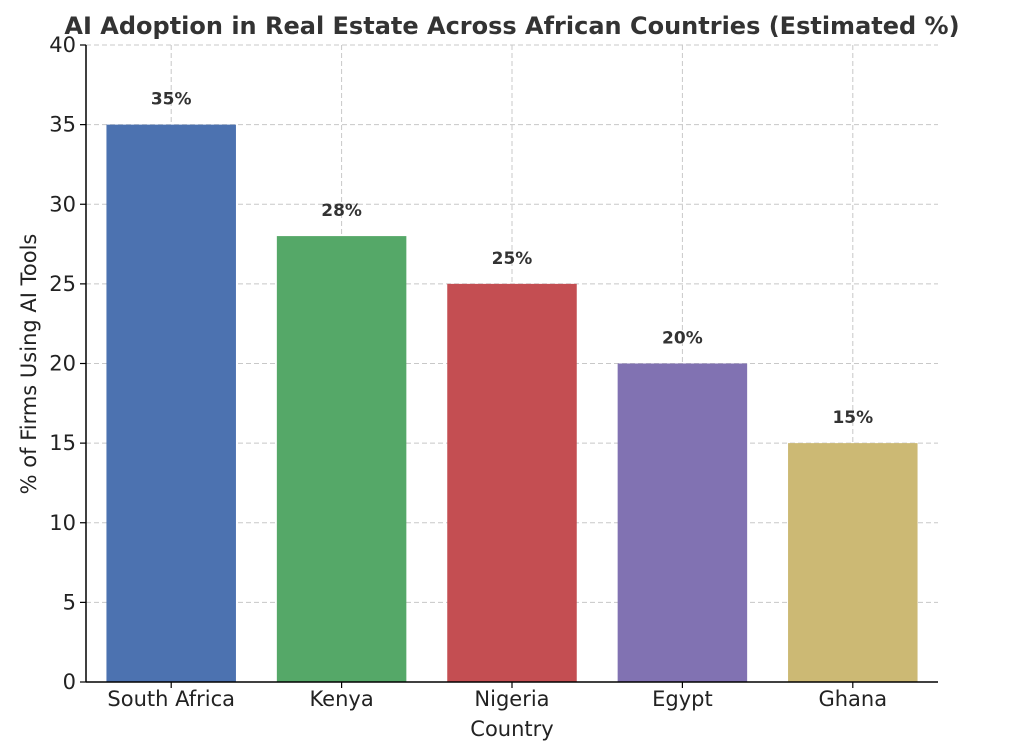  What do you see at coordinates (69, 682) in the screenshot?
I see `y-tick-label: 0` at bounding box center [69, 682].